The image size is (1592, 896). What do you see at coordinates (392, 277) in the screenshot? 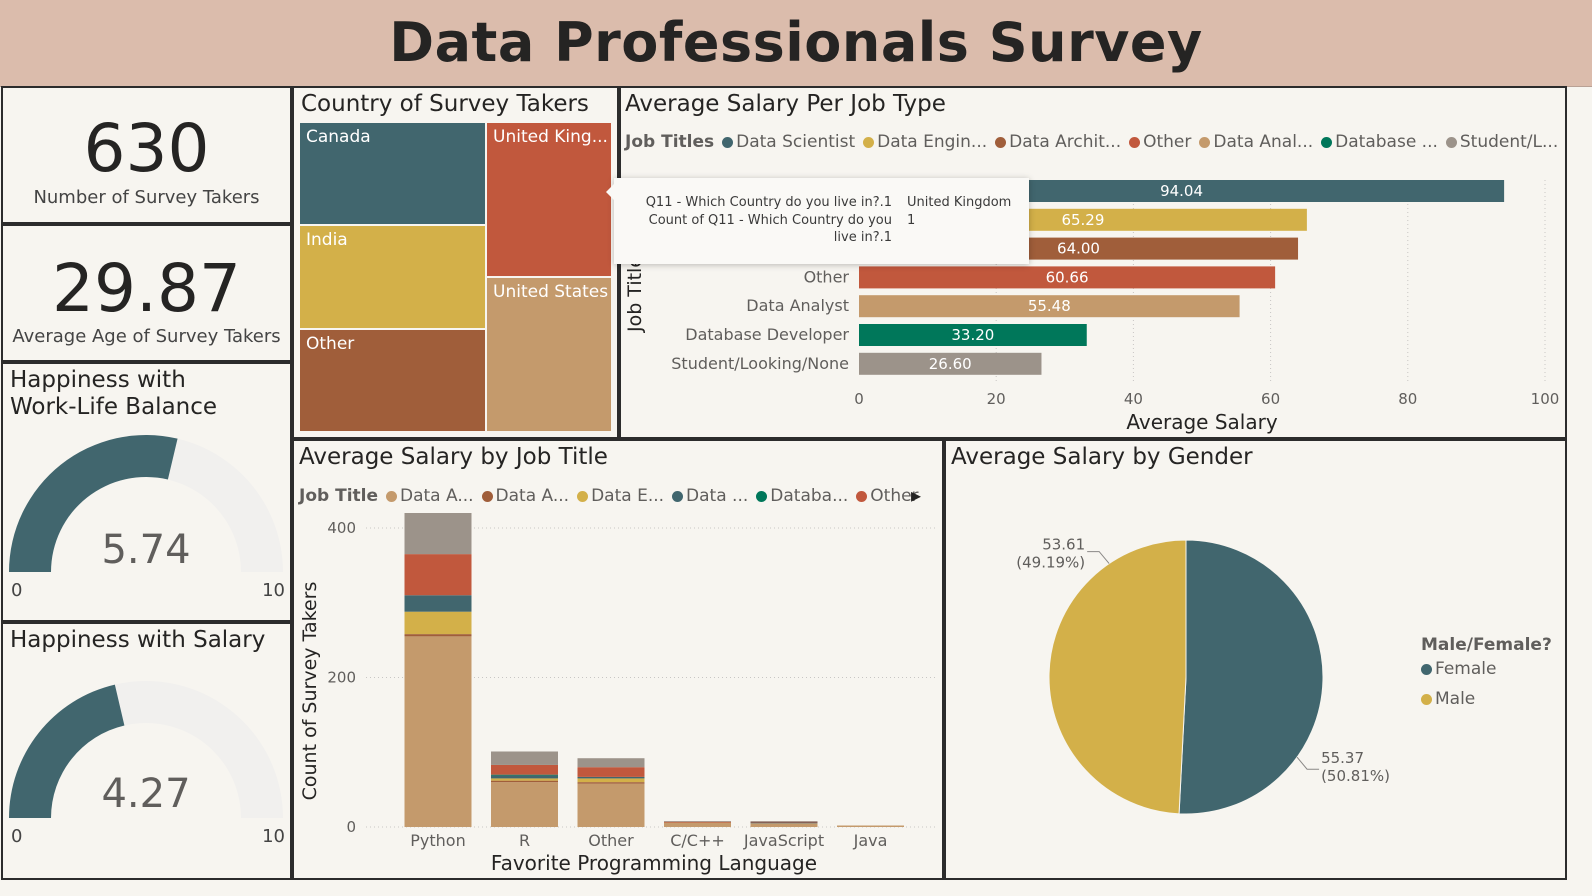
I see `treemap-cell-india: India` at bounding box center [392, 277].